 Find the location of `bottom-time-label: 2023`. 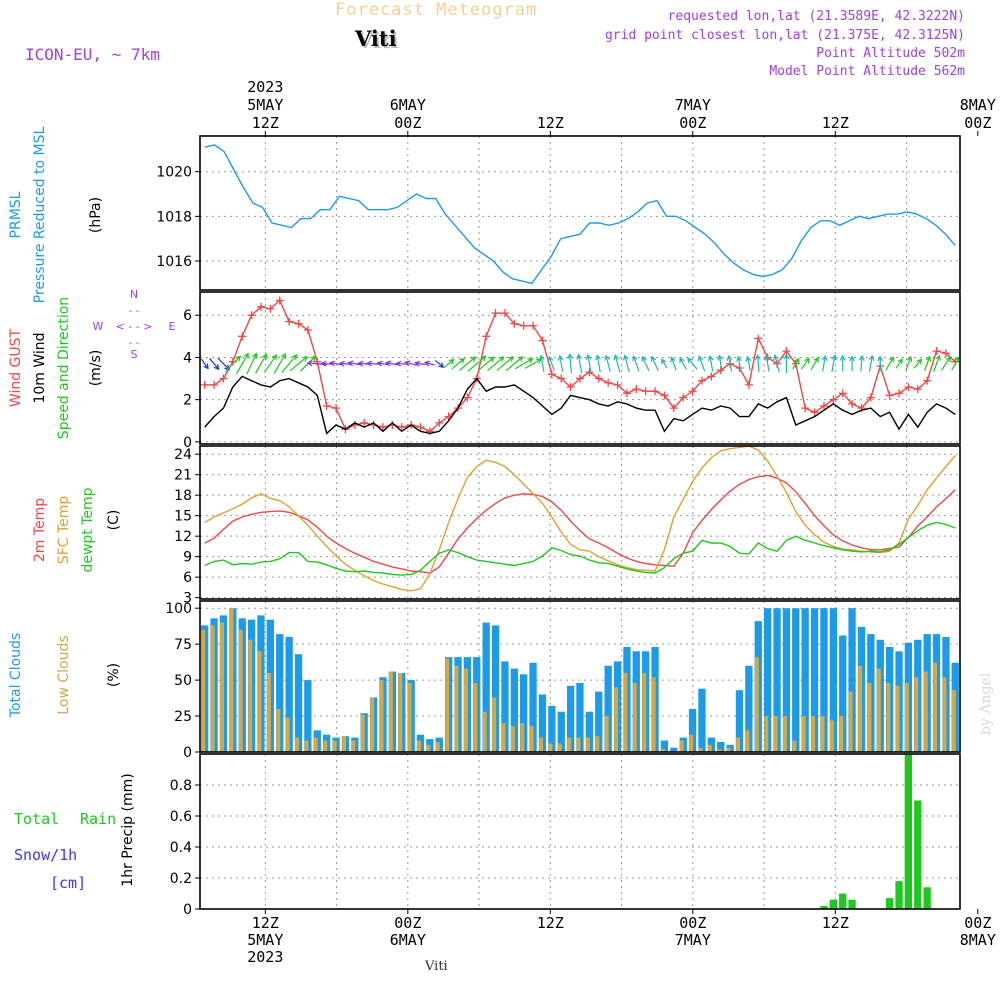

bottom-time-label: 2023 is located at coordinates (265, 957).